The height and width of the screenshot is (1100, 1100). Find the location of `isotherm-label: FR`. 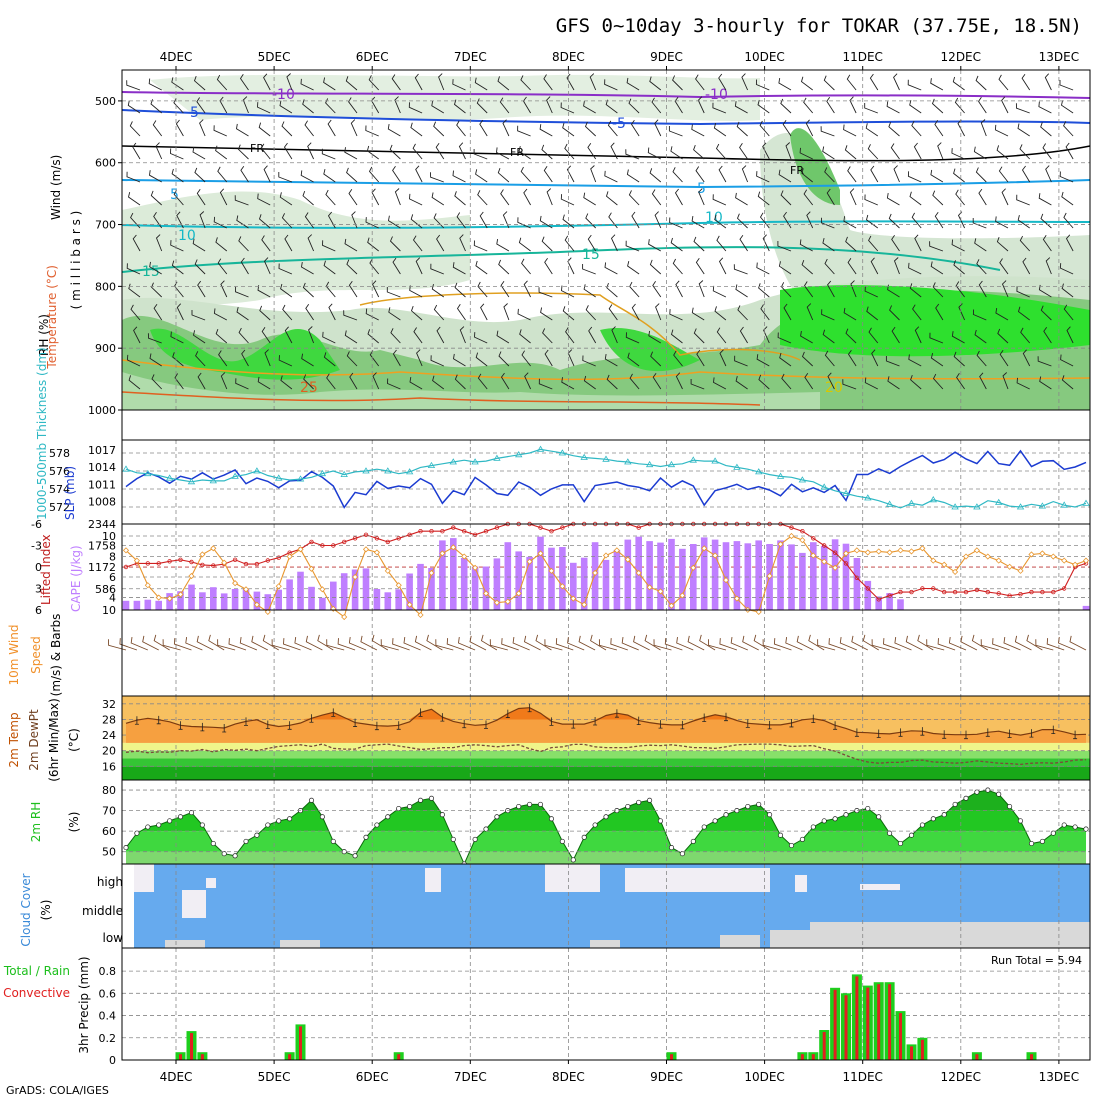

isotherm-label: FR is located at coordinates (257, 148).